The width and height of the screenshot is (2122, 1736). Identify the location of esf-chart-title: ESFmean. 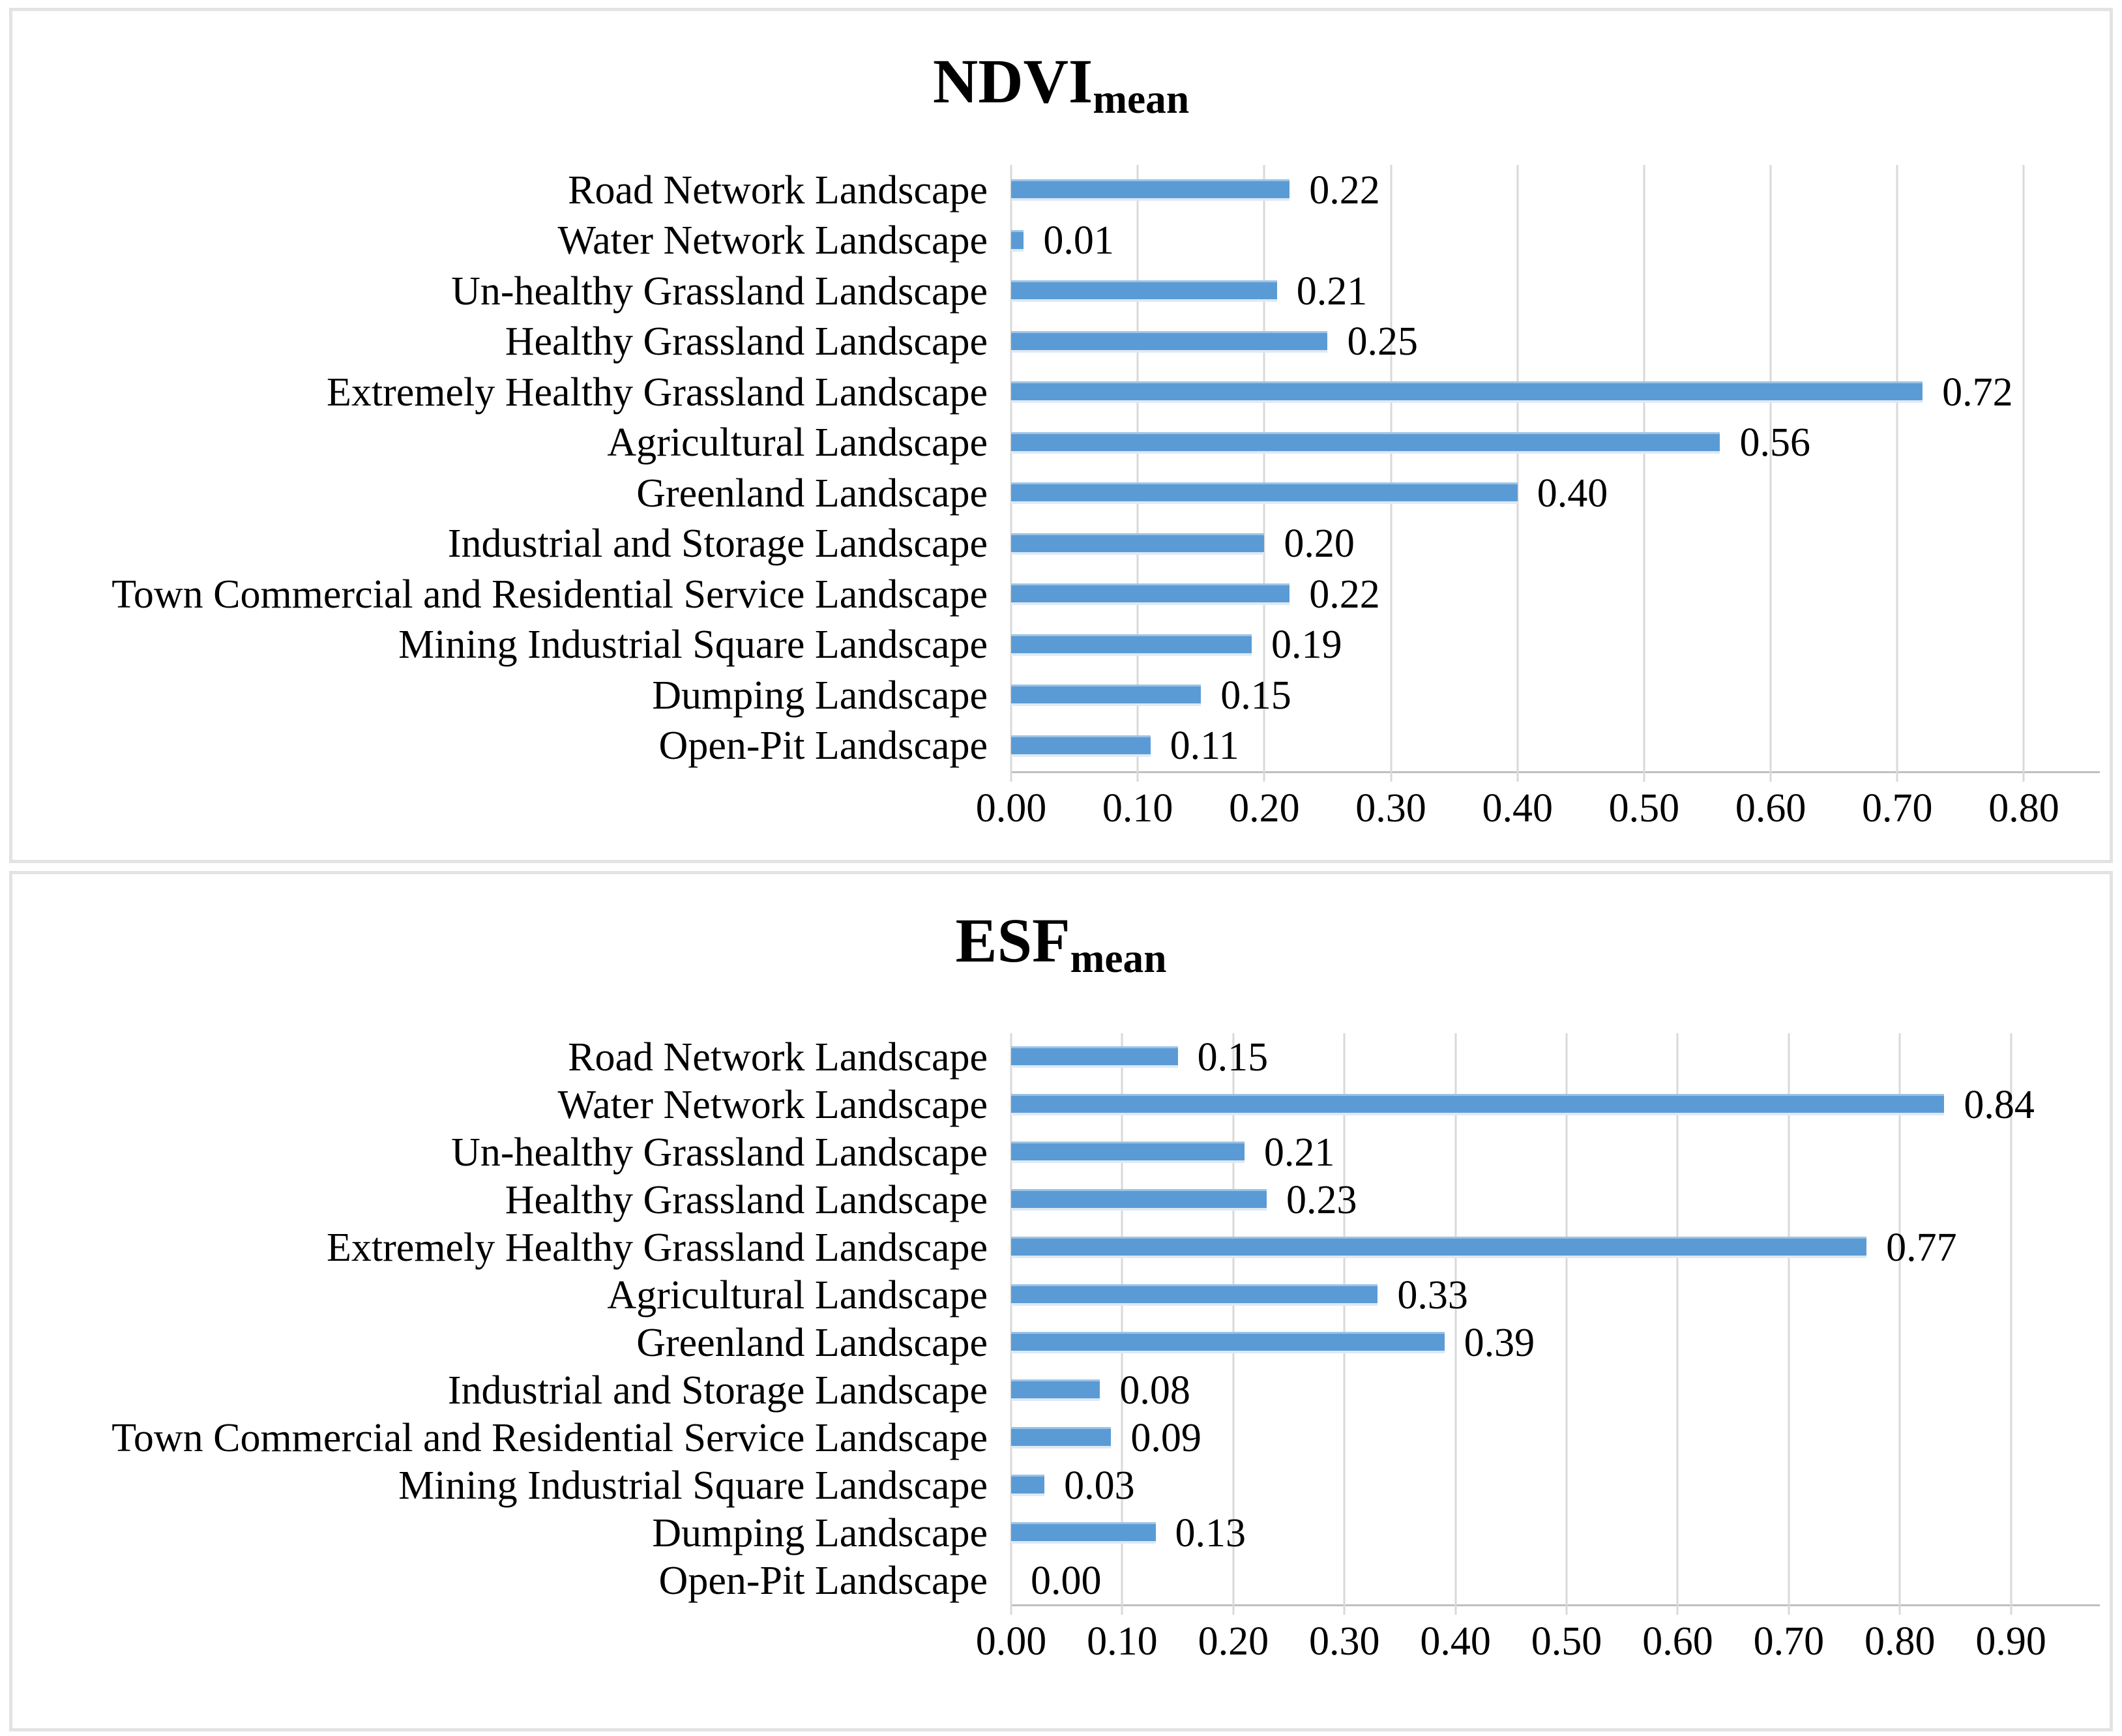
(1061, 926).